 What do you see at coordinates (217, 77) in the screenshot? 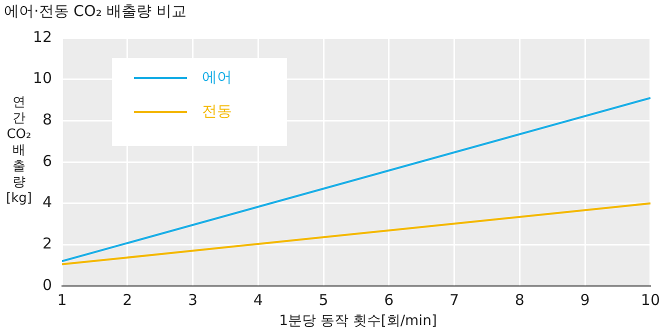
I see `legend-label: 에어` at bounding box center [217, 77].